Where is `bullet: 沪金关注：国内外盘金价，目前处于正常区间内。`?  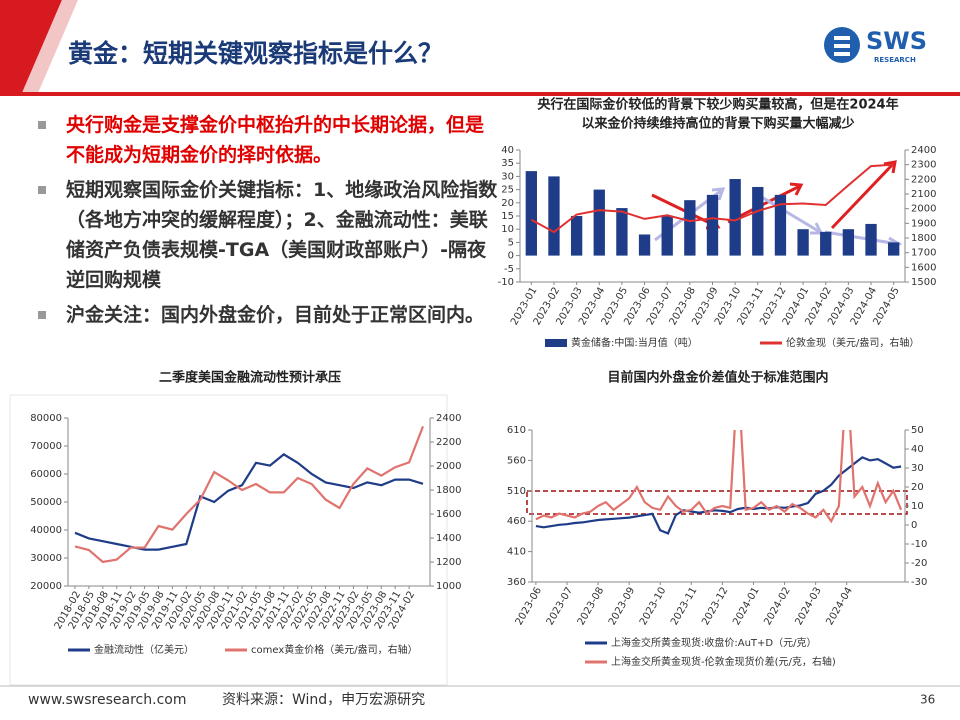 bullet: 沪金关注：国内外盘金价，目前处于正常区间内。 is located at coordinates (268, 315).